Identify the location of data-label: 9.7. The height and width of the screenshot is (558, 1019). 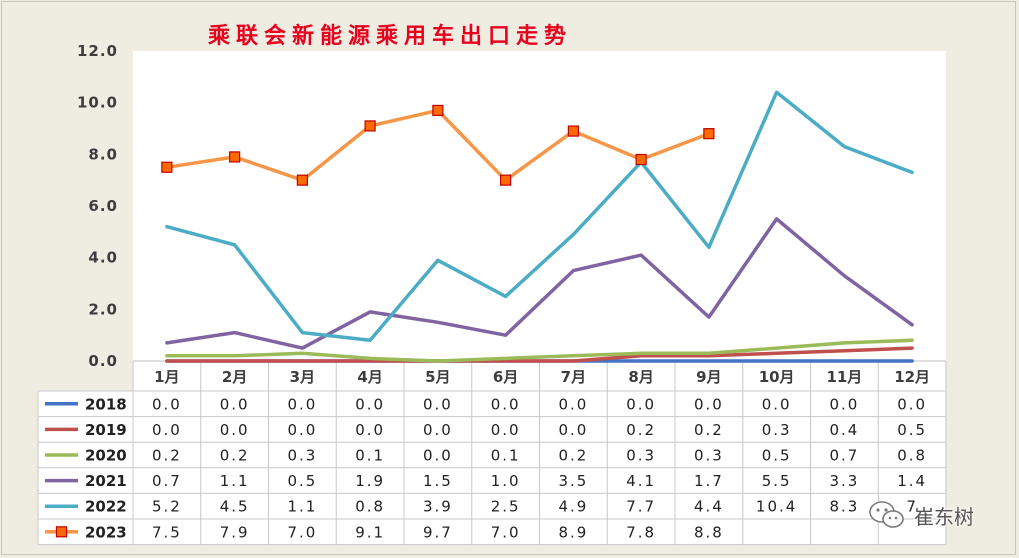
(438, 532).